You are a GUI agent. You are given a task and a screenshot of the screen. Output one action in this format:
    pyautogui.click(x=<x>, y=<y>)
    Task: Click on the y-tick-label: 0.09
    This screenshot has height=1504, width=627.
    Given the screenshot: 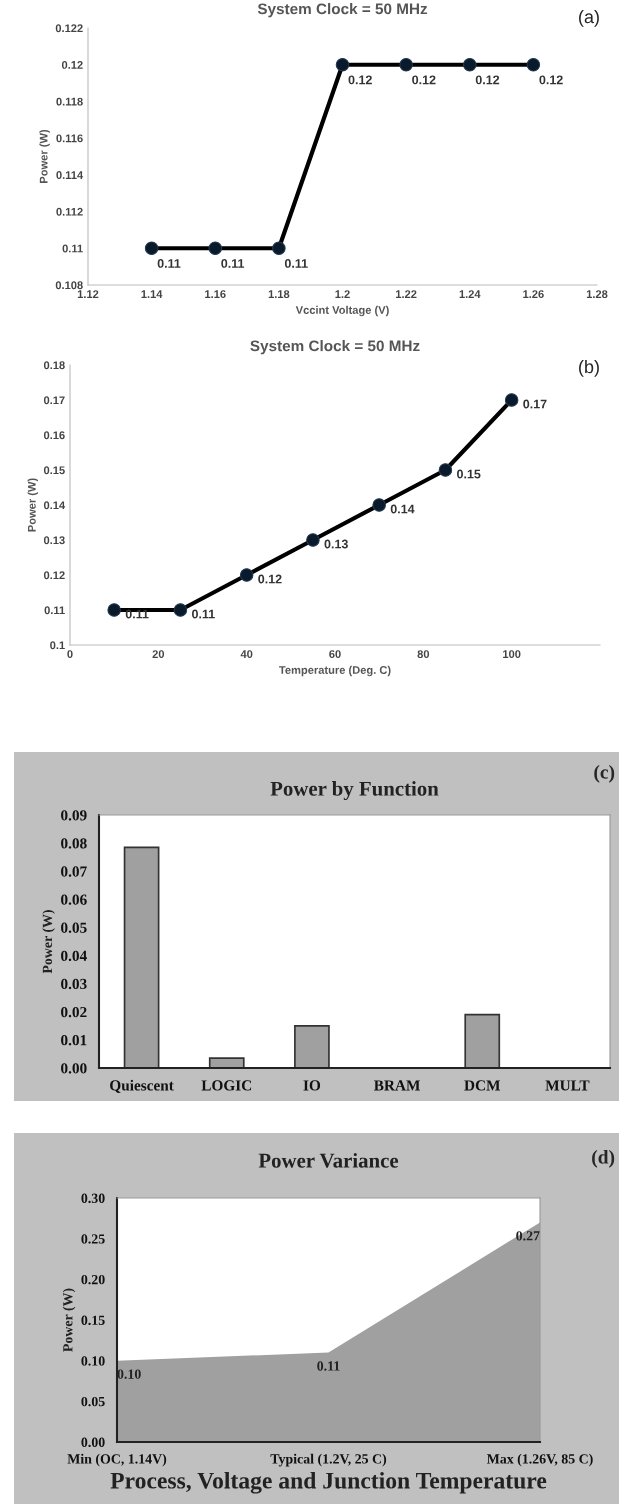 What is the action you would take?
    pyautogui.click(x=74, y=815)
    